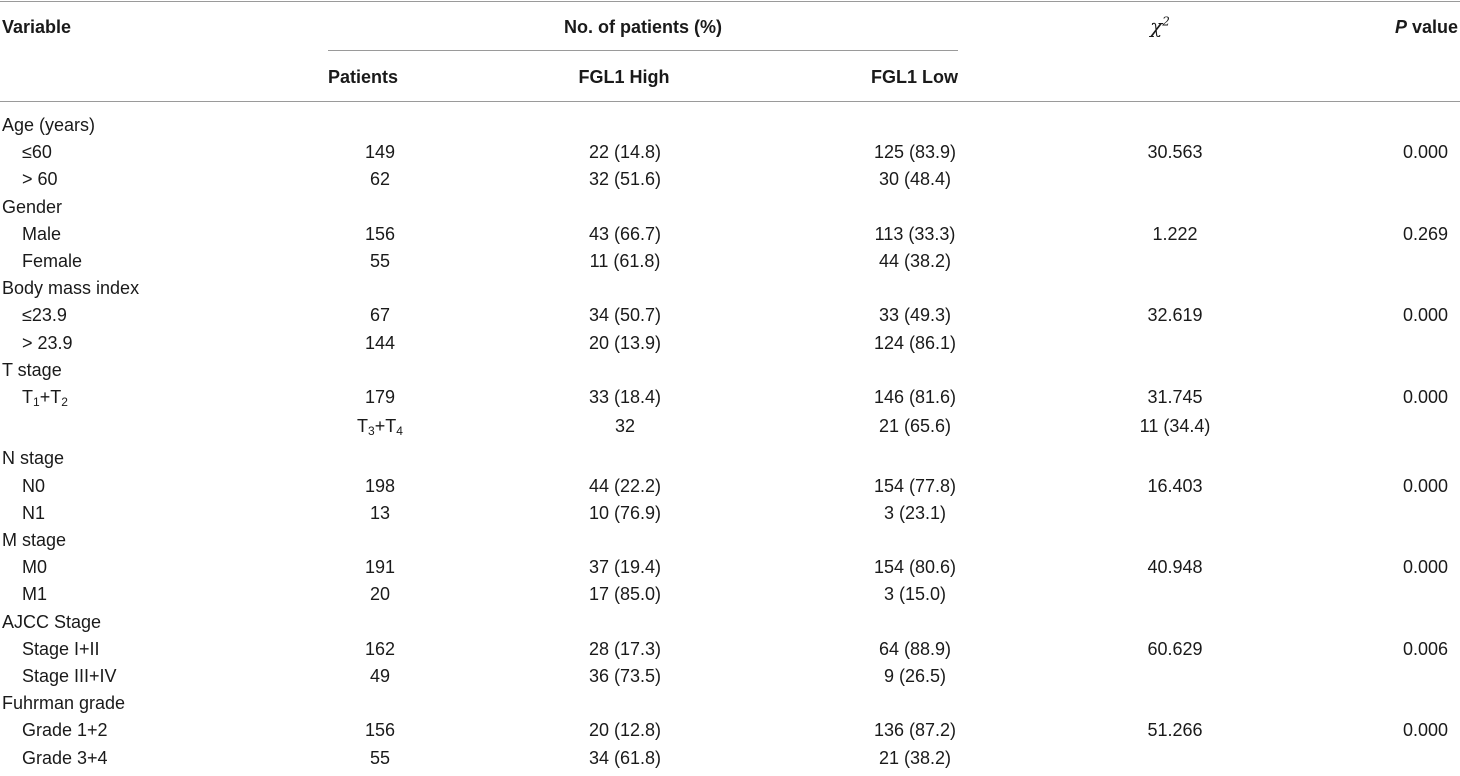 This screenshot has width=1460, height=776. Describe the element at coordinates (380, 648) in the screenshot. I see `cell-patients: 162` at that location.